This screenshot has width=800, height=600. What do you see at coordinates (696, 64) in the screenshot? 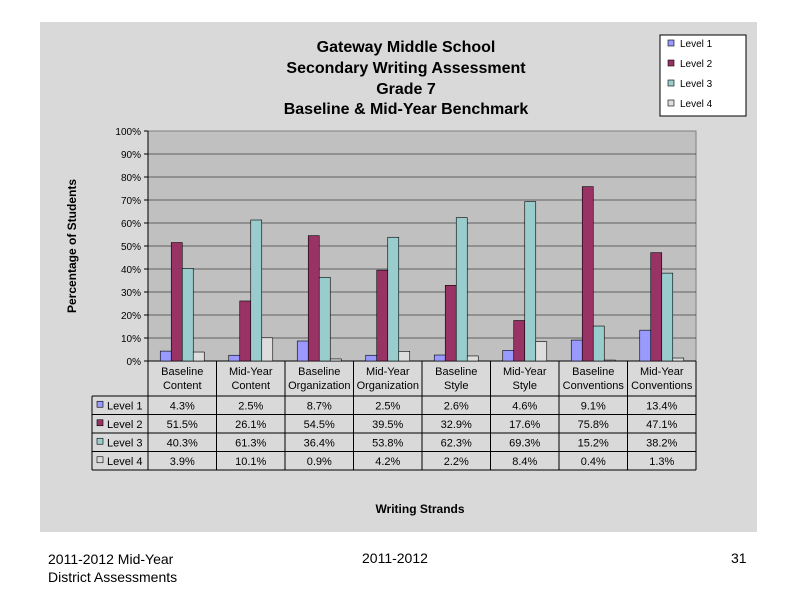
I see `legend-entry-2: Level 2` at bounding box center [696, 64].